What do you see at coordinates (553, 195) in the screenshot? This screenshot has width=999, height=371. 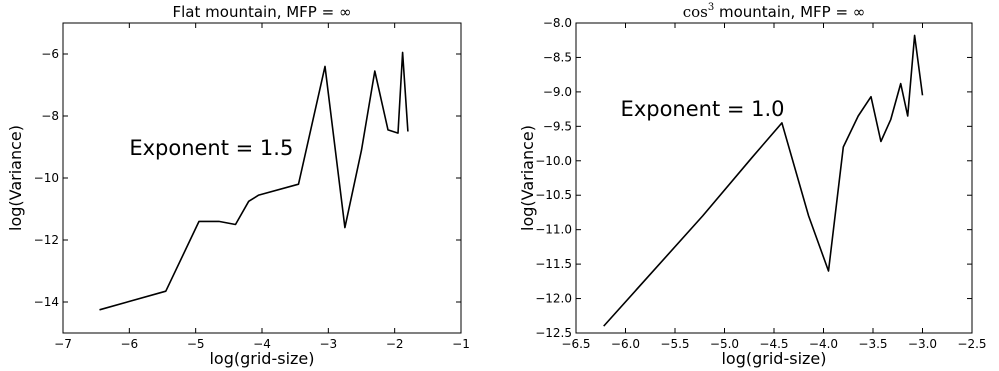 I see `y-tick-label: −10.5` at bounding box center [553, 195].